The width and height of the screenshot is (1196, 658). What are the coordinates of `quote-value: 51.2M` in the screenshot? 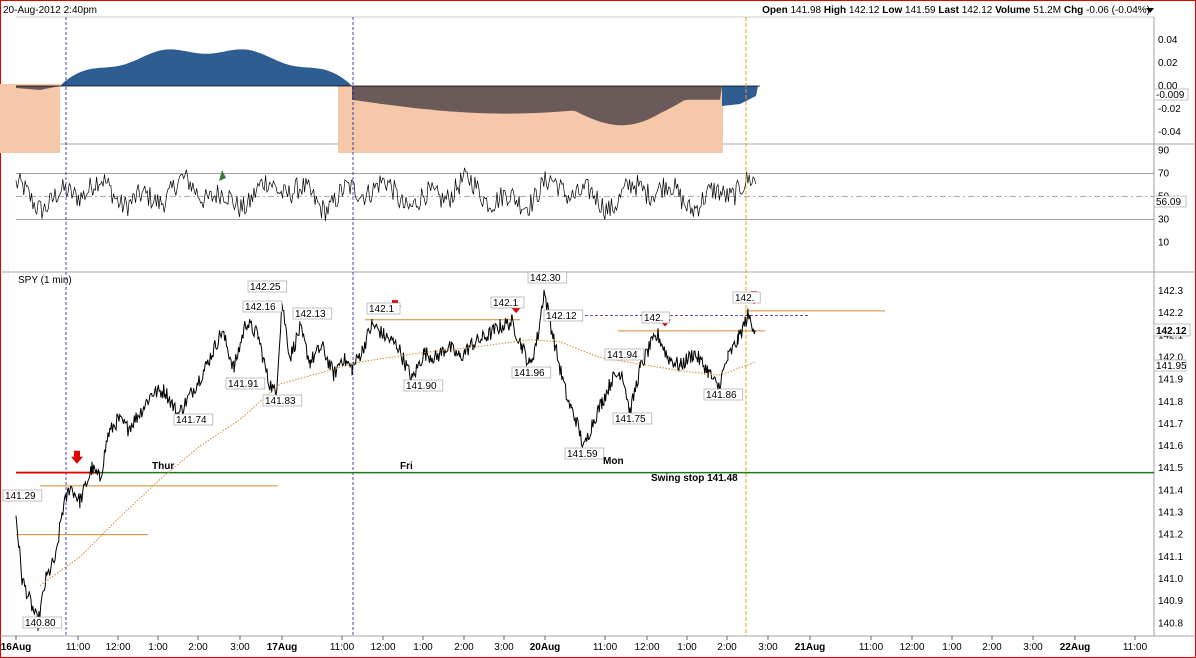 It's located at (1047, 10).